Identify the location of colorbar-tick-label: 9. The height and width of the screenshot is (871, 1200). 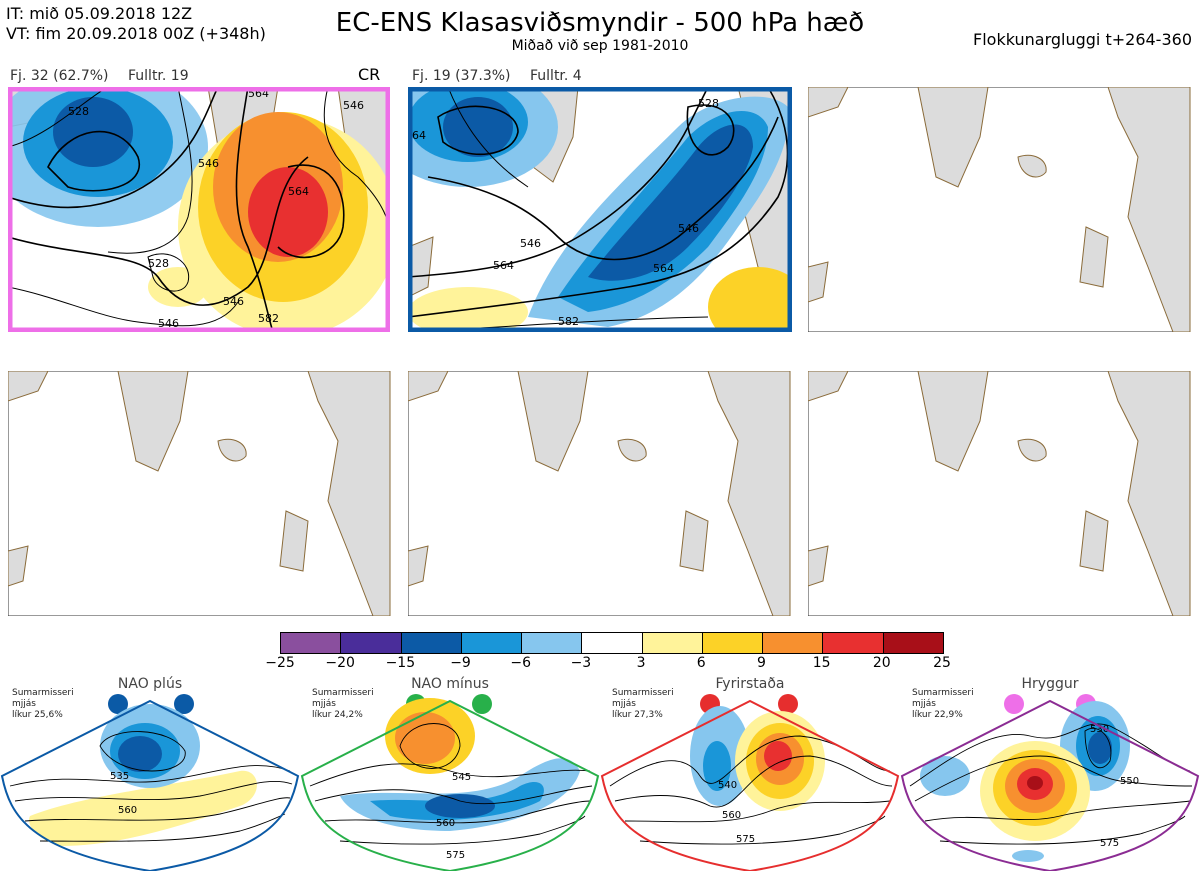
(761, 663).